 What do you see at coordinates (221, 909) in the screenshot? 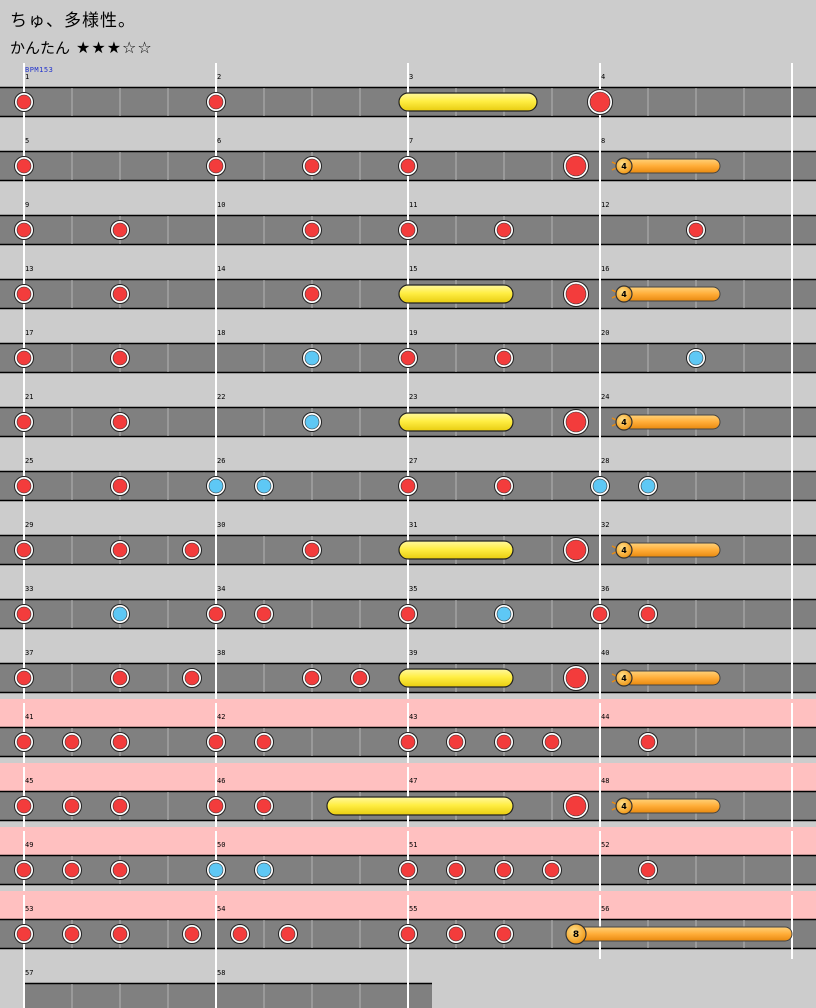
I see `measure-number: 54` at bounding box center [221, 909].